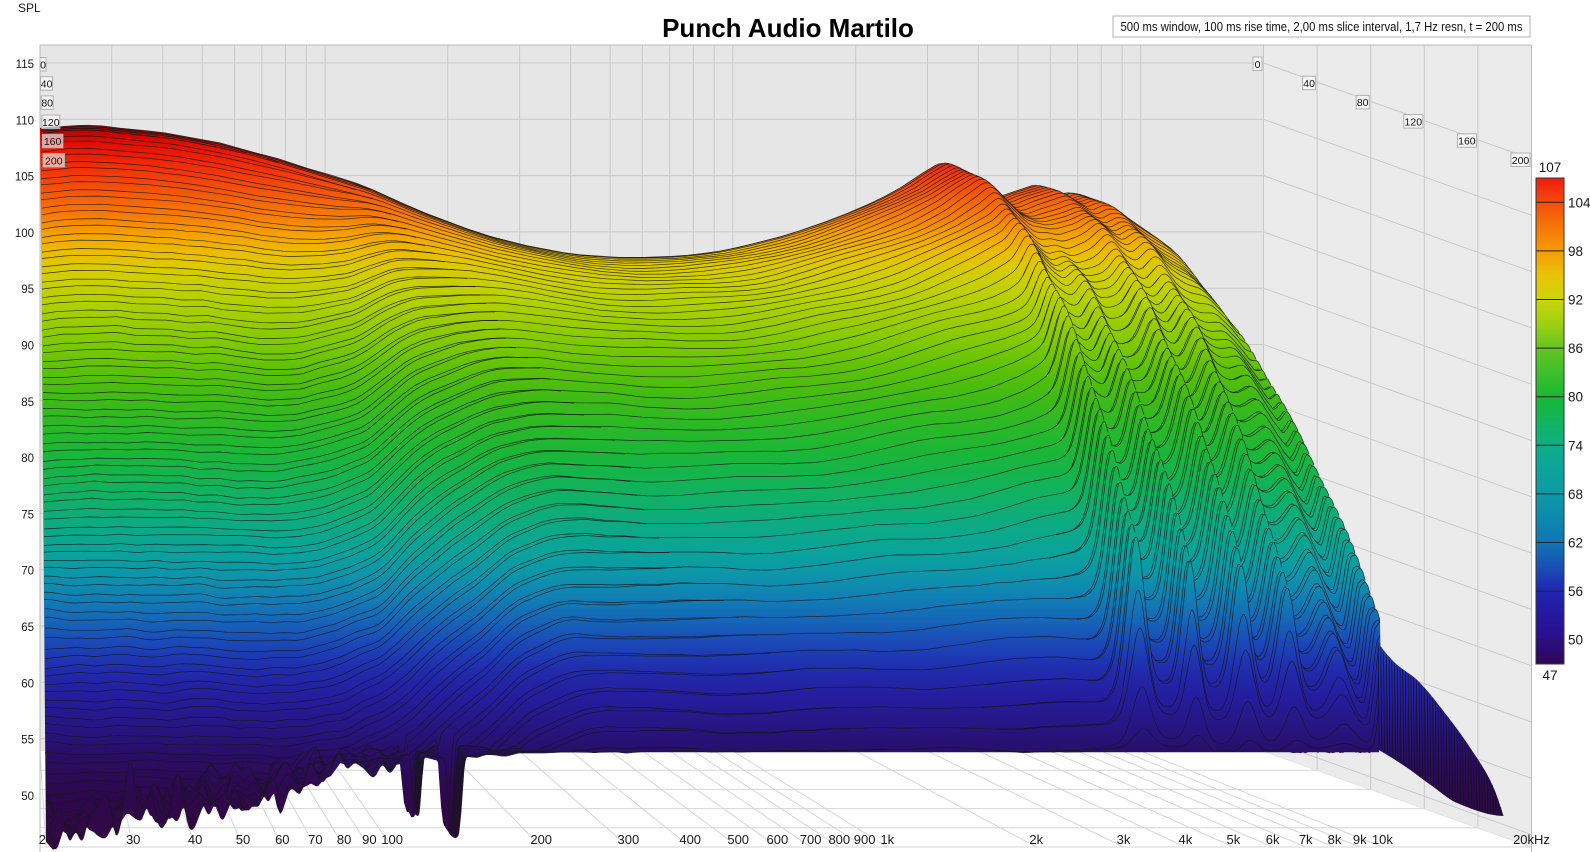  What do you see at coordinates (27, 290) in the screenshot?
I see `svg-text: 95` at bounding box center [27, 290].